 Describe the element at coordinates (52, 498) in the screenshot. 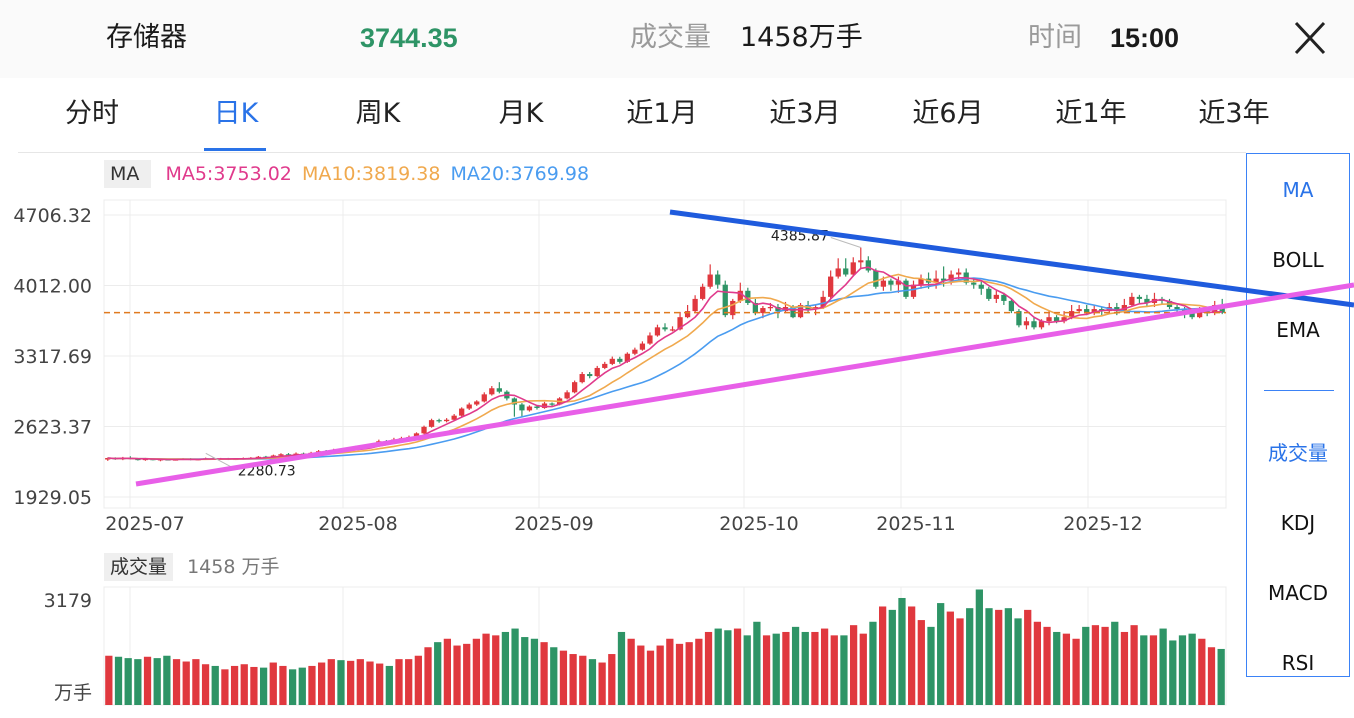

I see `price-tick-label: 1929.05` at that location.